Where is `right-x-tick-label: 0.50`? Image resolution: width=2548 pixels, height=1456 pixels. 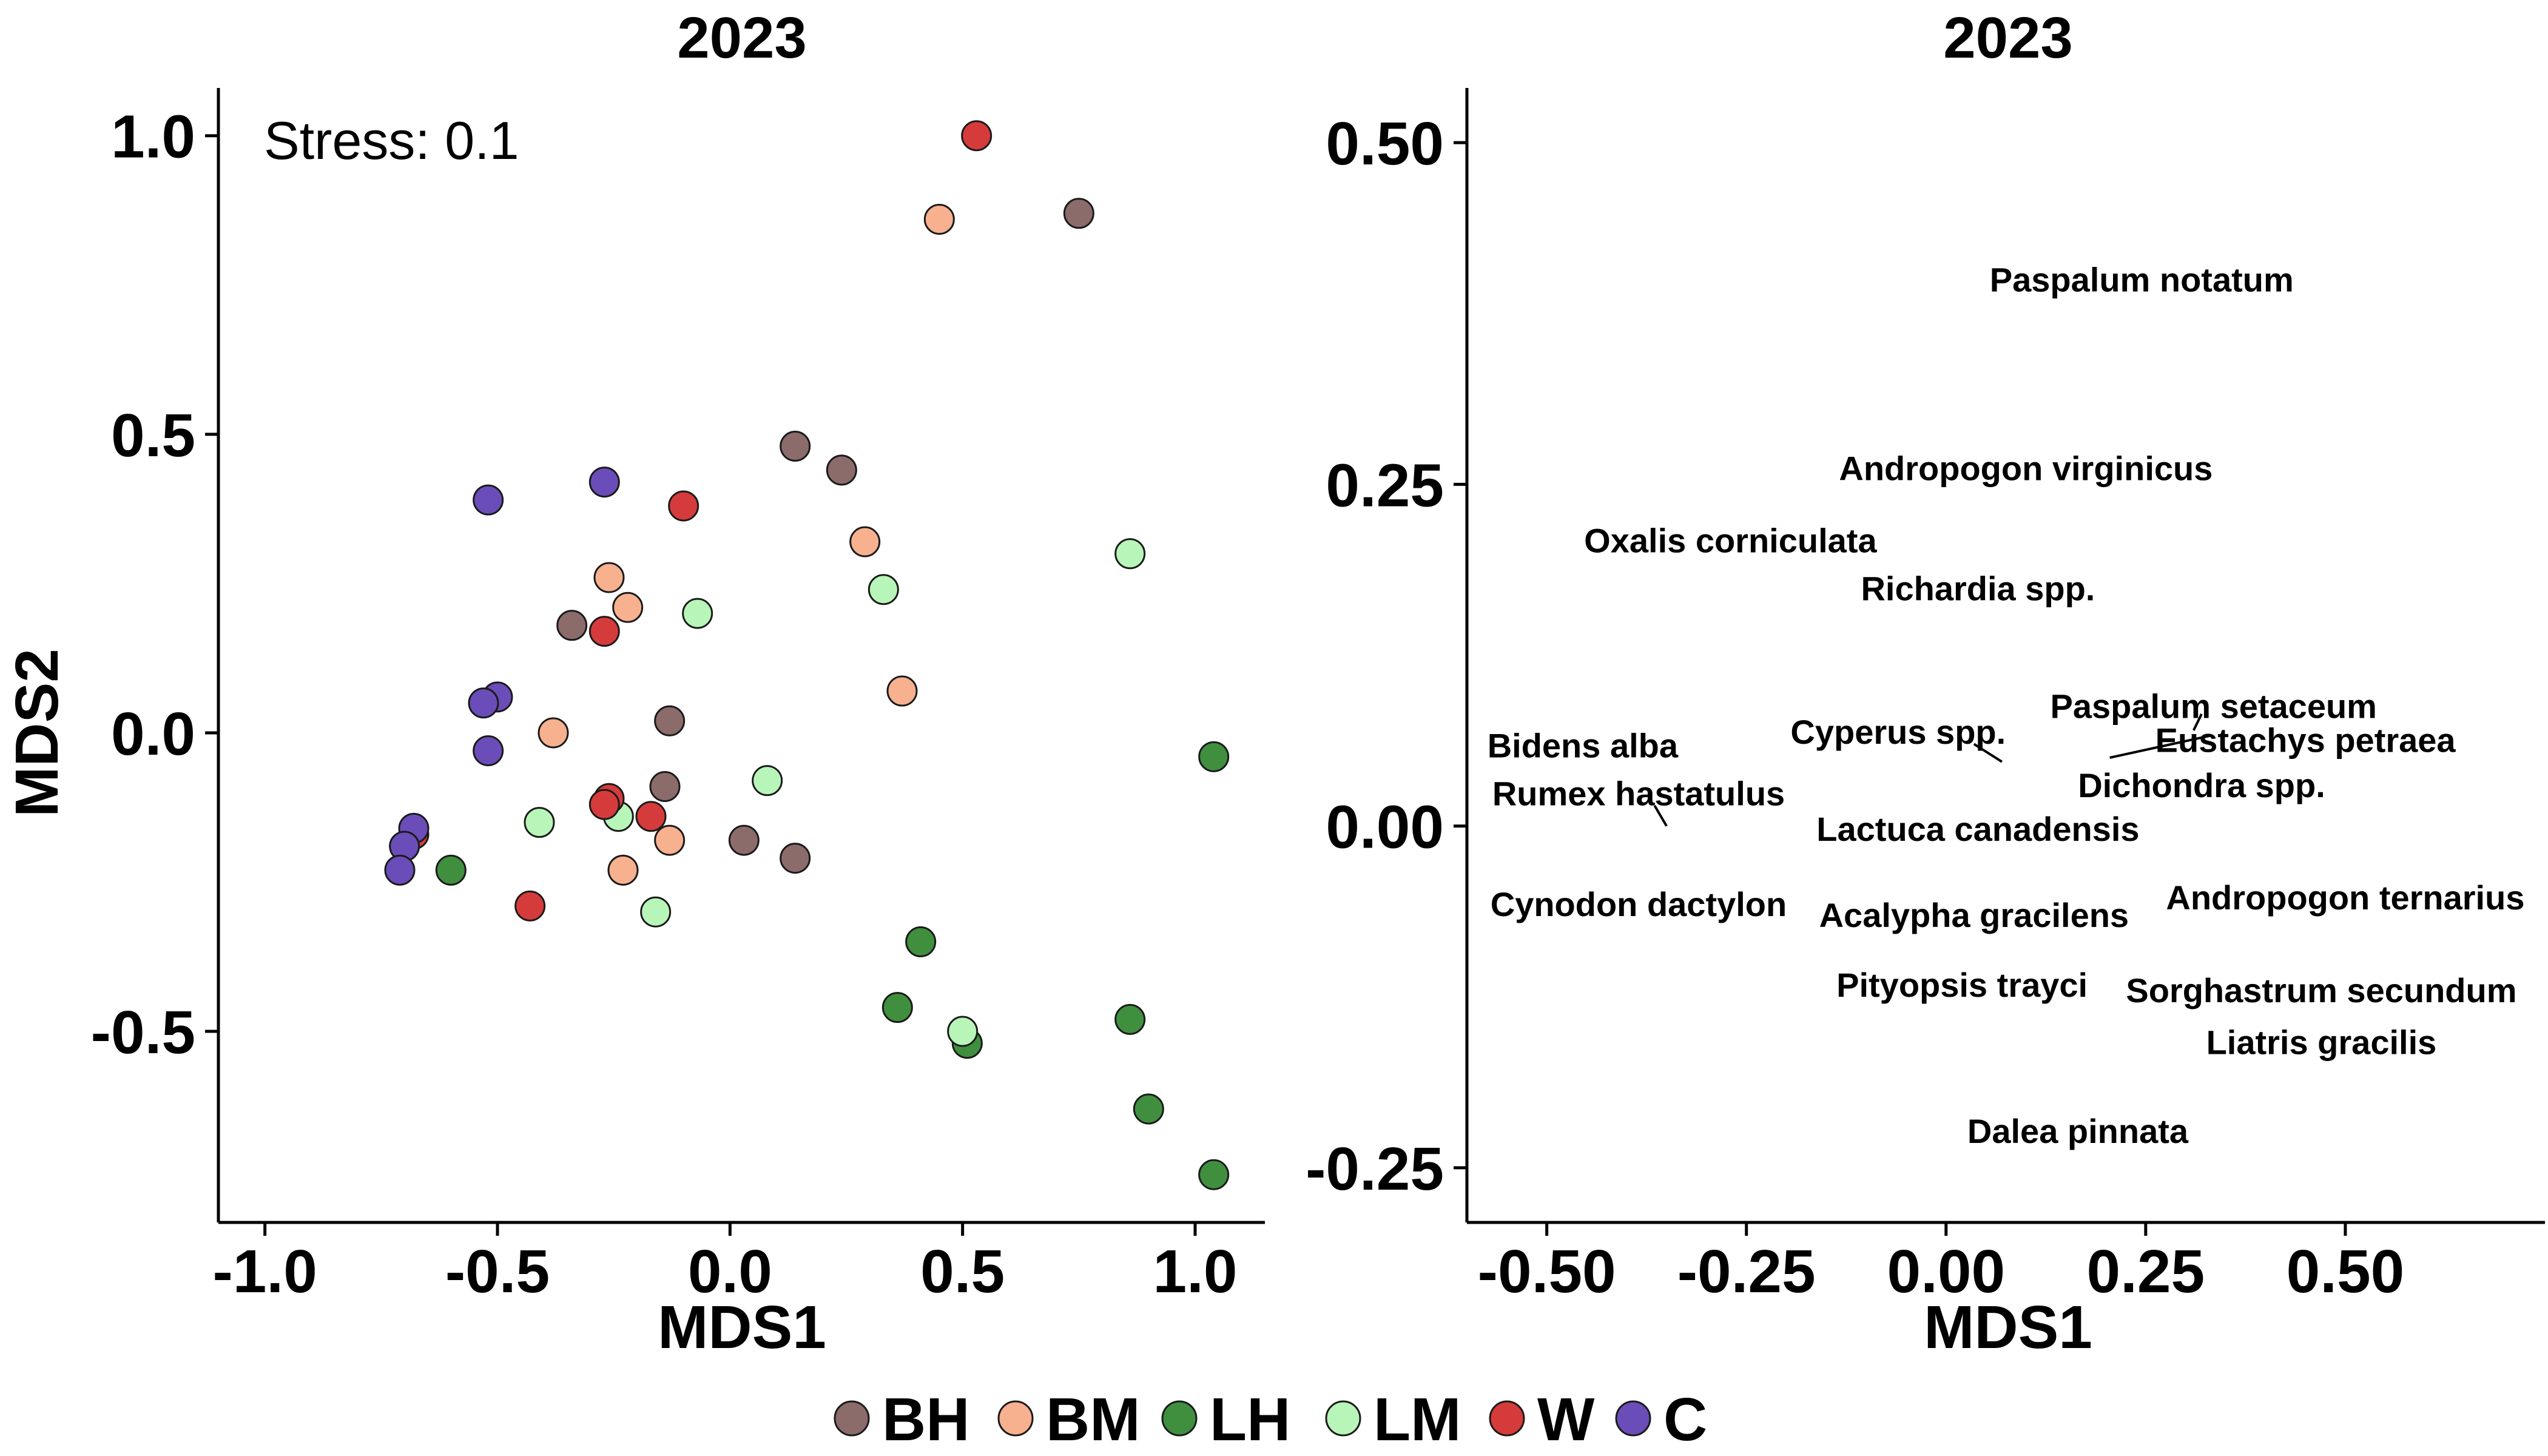 right-x-tick-label: 0.50 is located at coordinates (2346, 1272).